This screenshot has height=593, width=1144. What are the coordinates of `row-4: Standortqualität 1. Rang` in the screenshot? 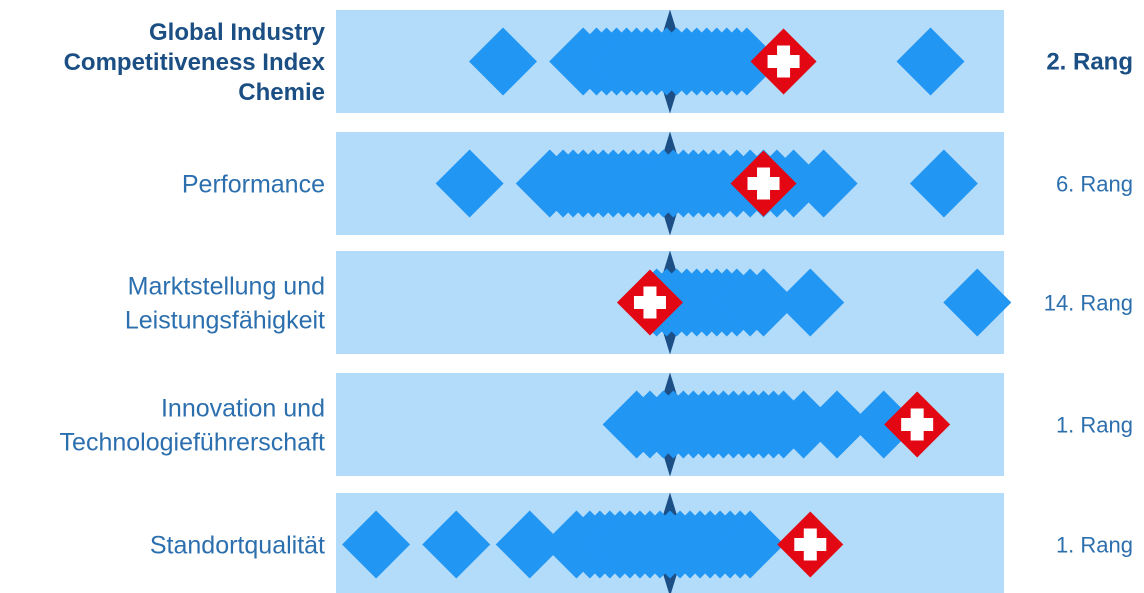 It's located at (641, 542).